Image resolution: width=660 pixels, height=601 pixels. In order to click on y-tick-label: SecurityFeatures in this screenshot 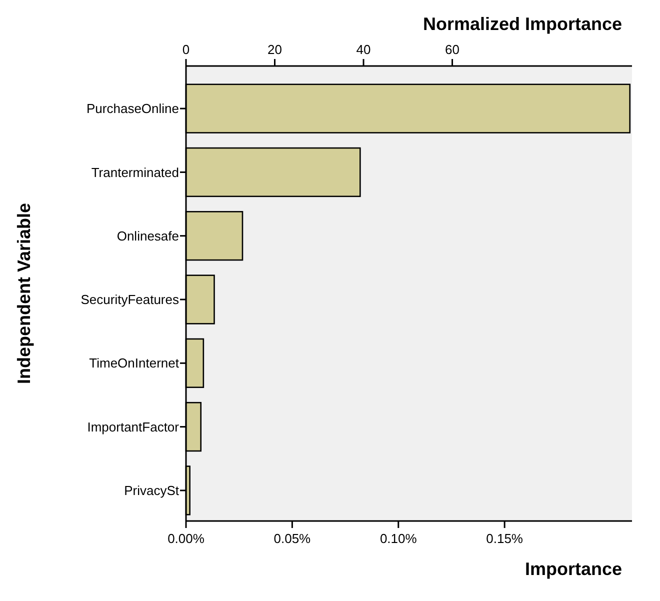, I will do `click(130, 300)`.